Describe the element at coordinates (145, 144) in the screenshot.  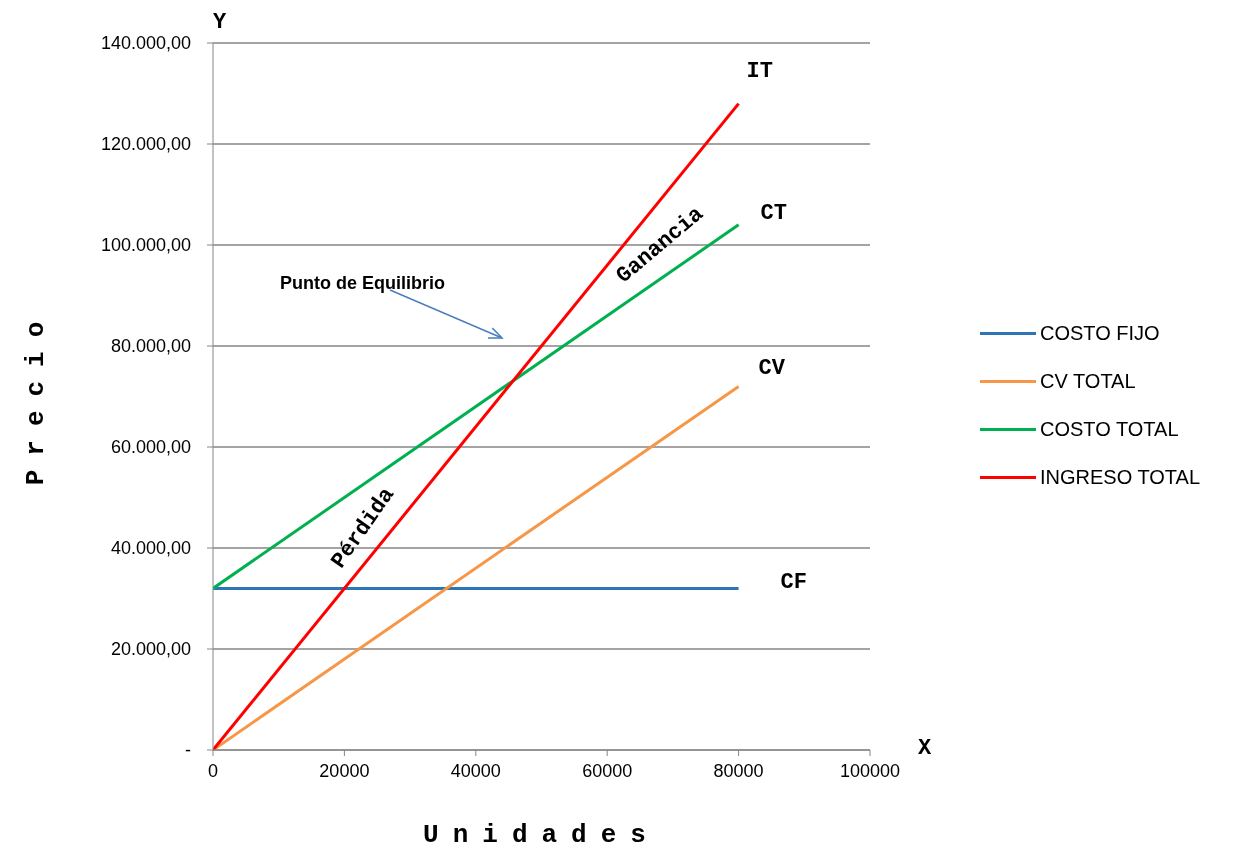
I see `y-tick-label: 120.000,00` at that location.